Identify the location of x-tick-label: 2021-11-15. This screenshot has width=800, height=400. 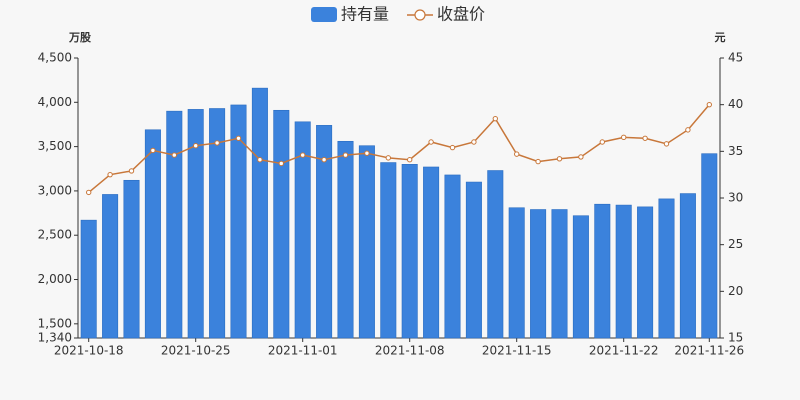
(517, 351).